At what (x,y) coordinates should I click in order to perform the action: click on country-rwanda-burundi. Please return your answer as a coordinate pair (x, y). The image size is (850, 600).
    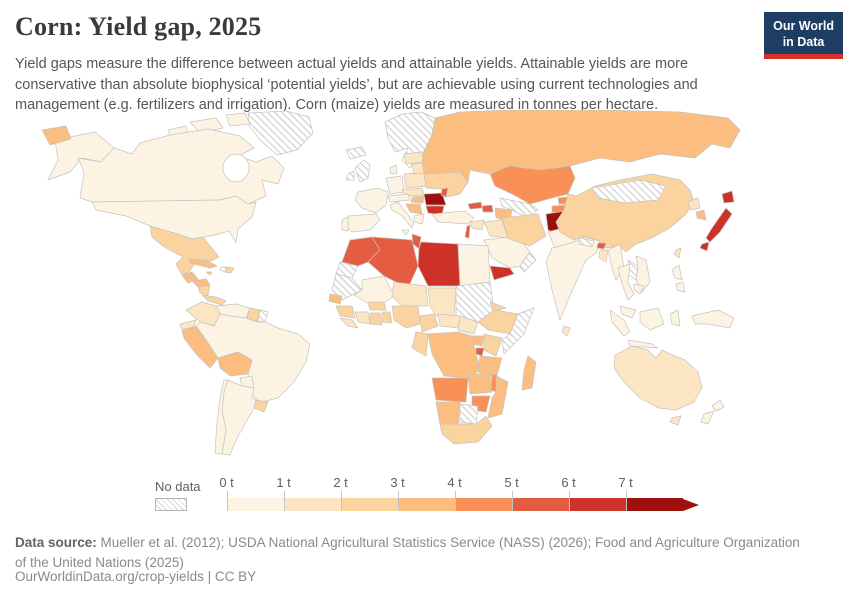
    Looking at the image, I should click on (480, 352).